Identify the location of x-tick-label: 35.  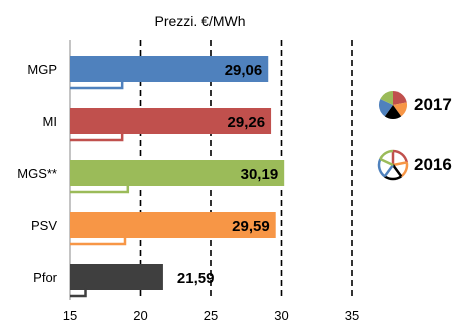
(352, 315).